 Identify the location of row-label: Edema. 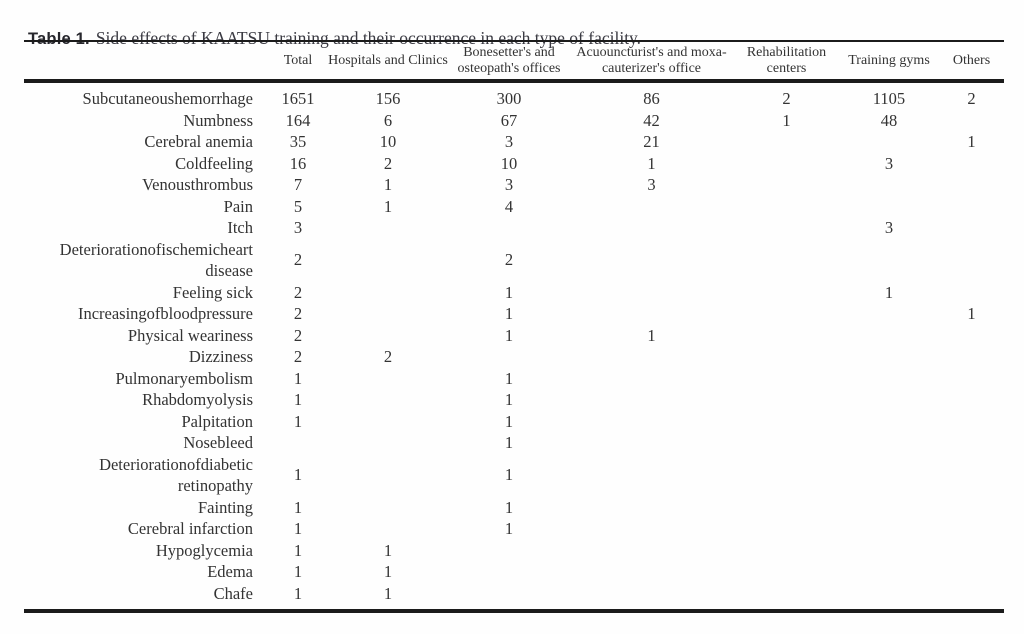
(230, 571).